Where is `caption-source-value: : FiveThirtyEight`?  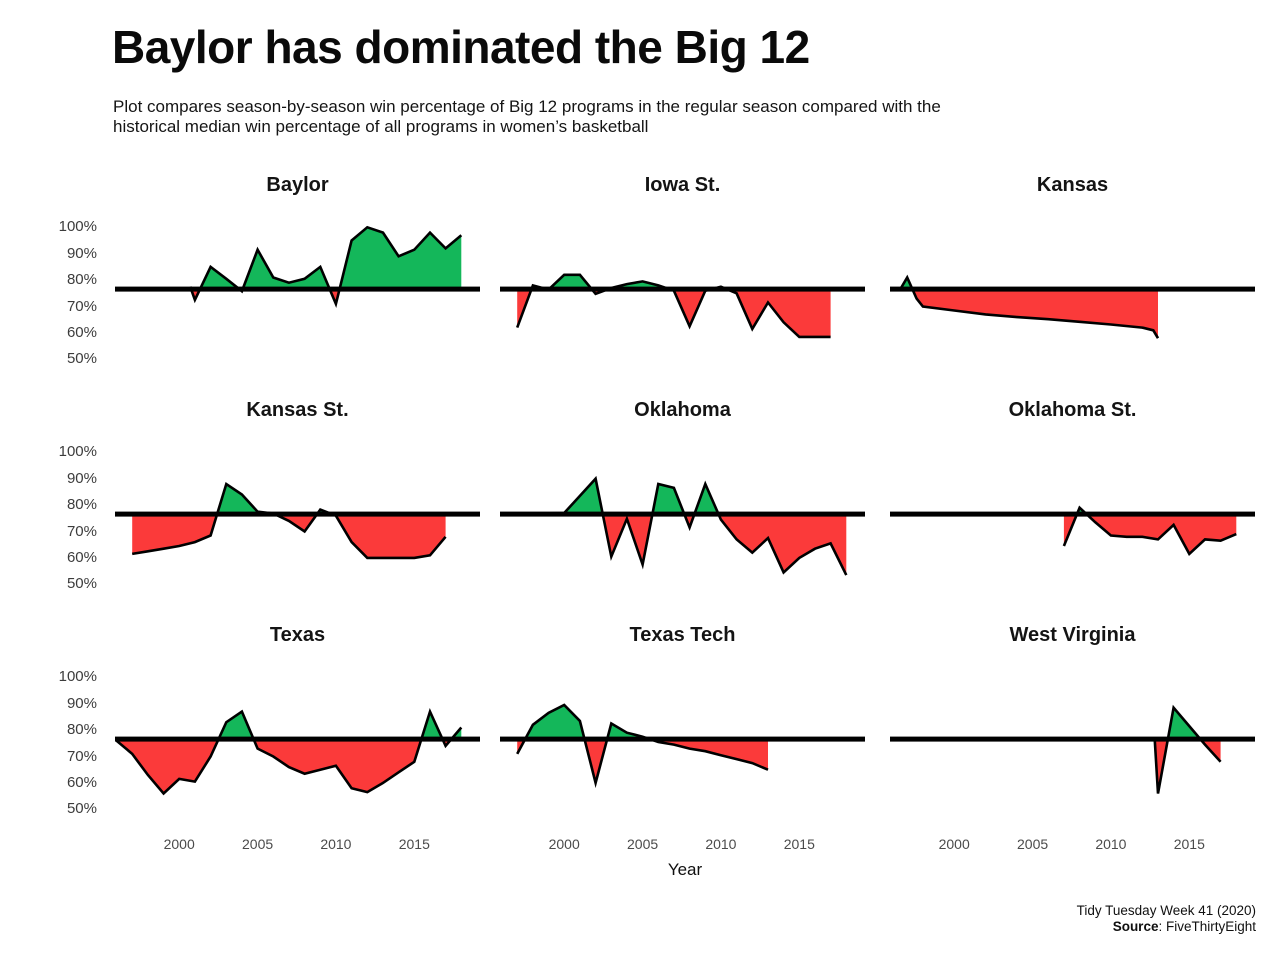
caption-source-value: : FiveThirtyEight is located at coordinates (1207, 926).